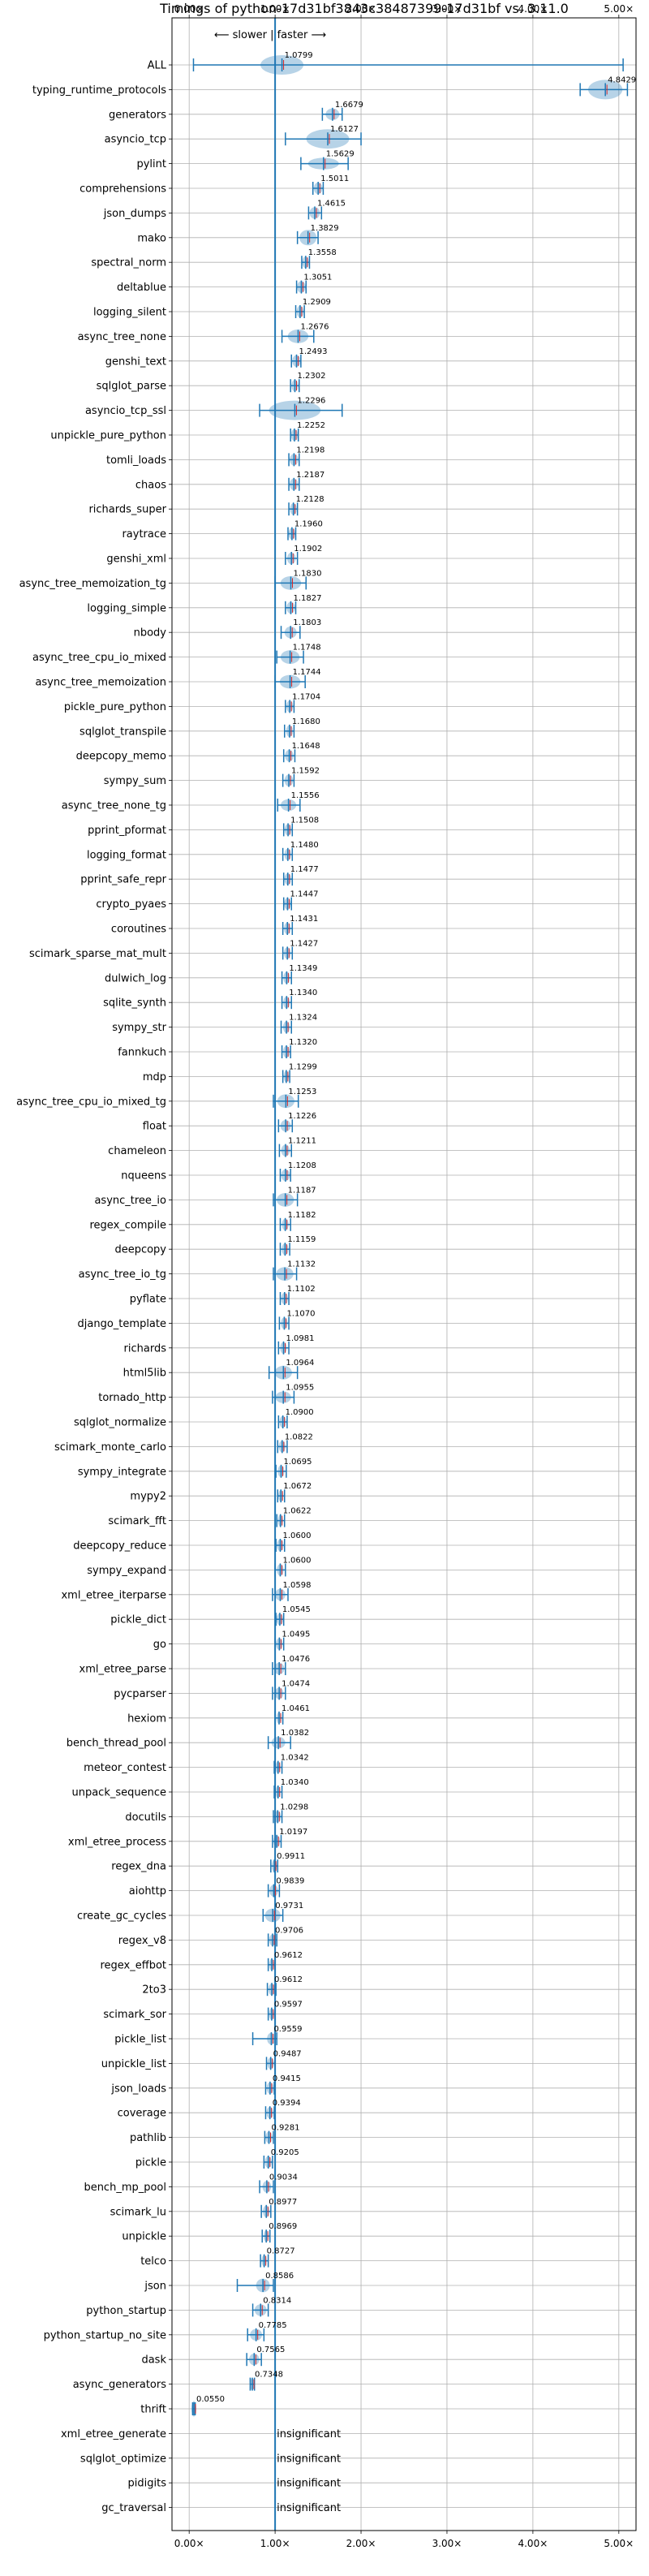 Image resolution: width=649 pixels, height=2576 pixels. Describe the element at coordinates (287, 2054) in the screenshot. I see `value-label: 0.9487` at that location.